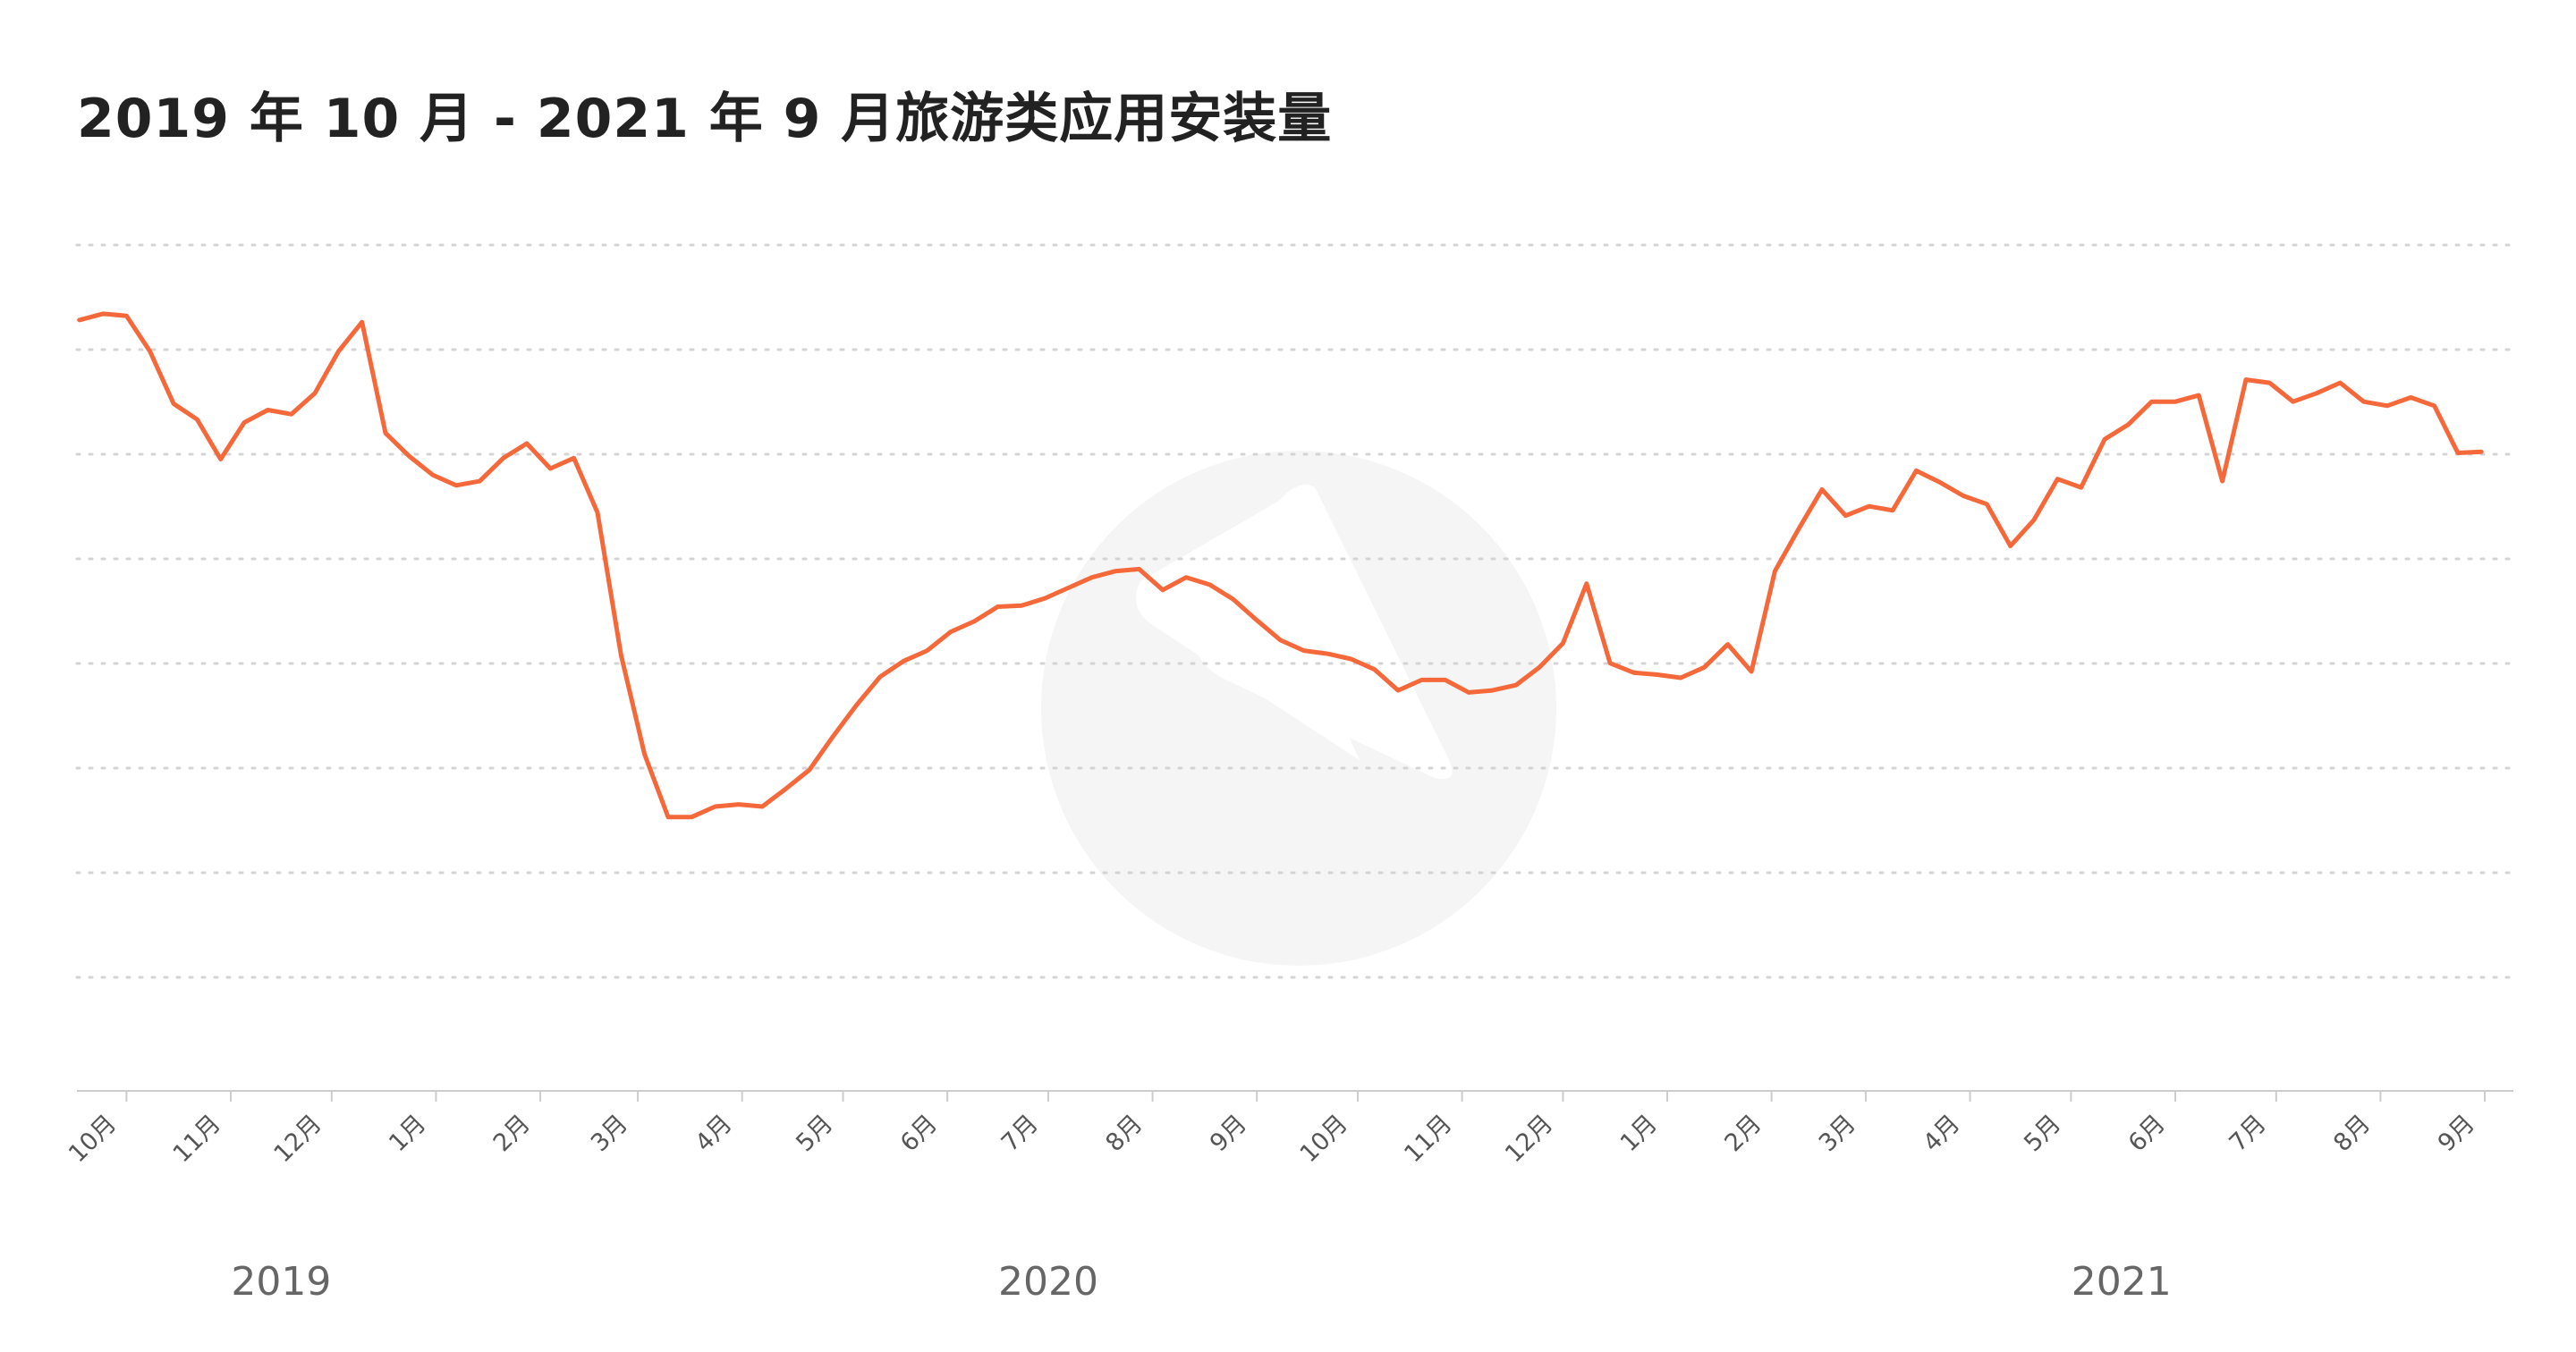 The width and height of the screenshot is (2576, 1352). I want to click on chart-title: 2019 年 10 月 - 2021 年 9 月旅游类应用安装量, so click(705, 119).